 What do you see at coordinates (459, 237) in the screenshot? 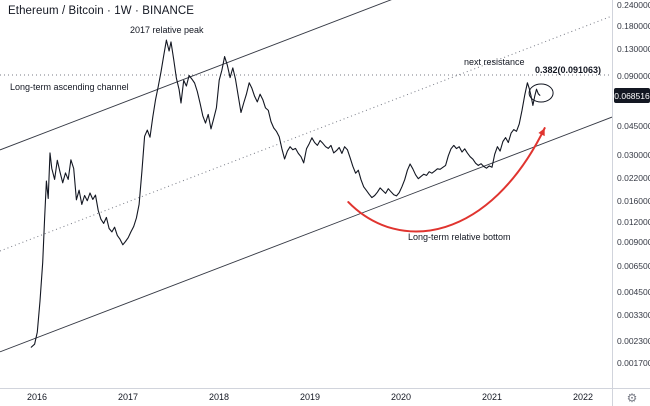
I see `annotation-relative-bottom: Long-term relative bottom` at bounding box center [459, 237].